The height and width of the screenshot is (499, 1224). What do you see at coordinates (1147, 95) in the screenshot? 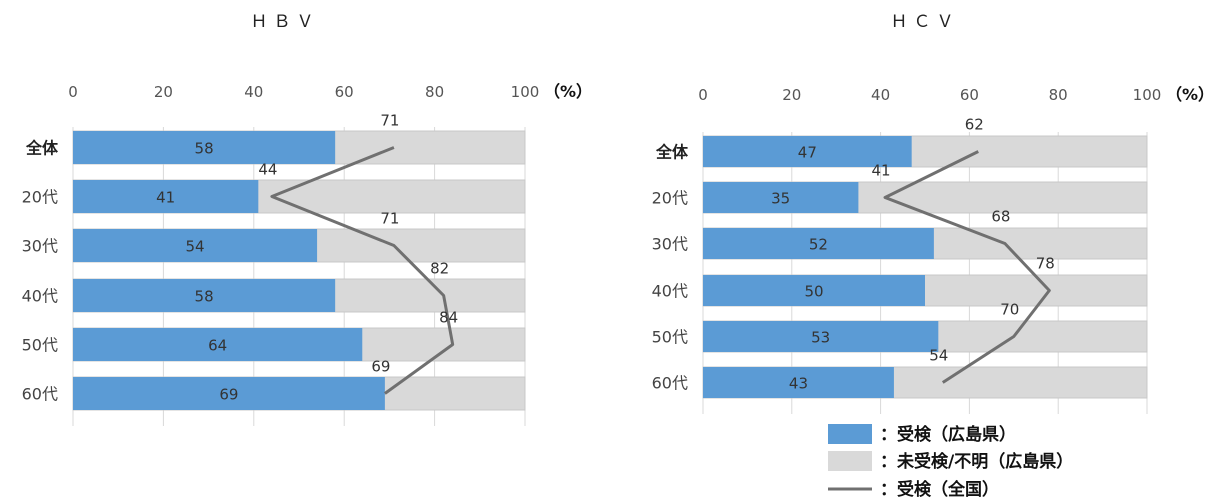
I see `hcv-tick-label: 100` at bounding box center [1147, 95].